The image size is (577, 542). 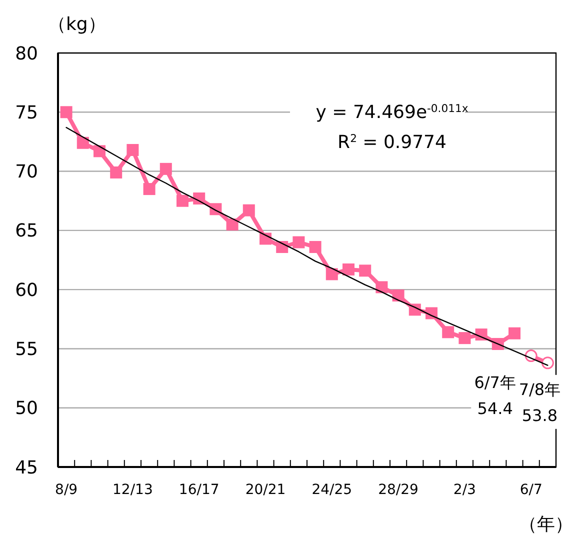 What do you see at coordinates (495, 382) in the screenshot?
I see `annotation: 6/7年` at bounding box center [495, 382].